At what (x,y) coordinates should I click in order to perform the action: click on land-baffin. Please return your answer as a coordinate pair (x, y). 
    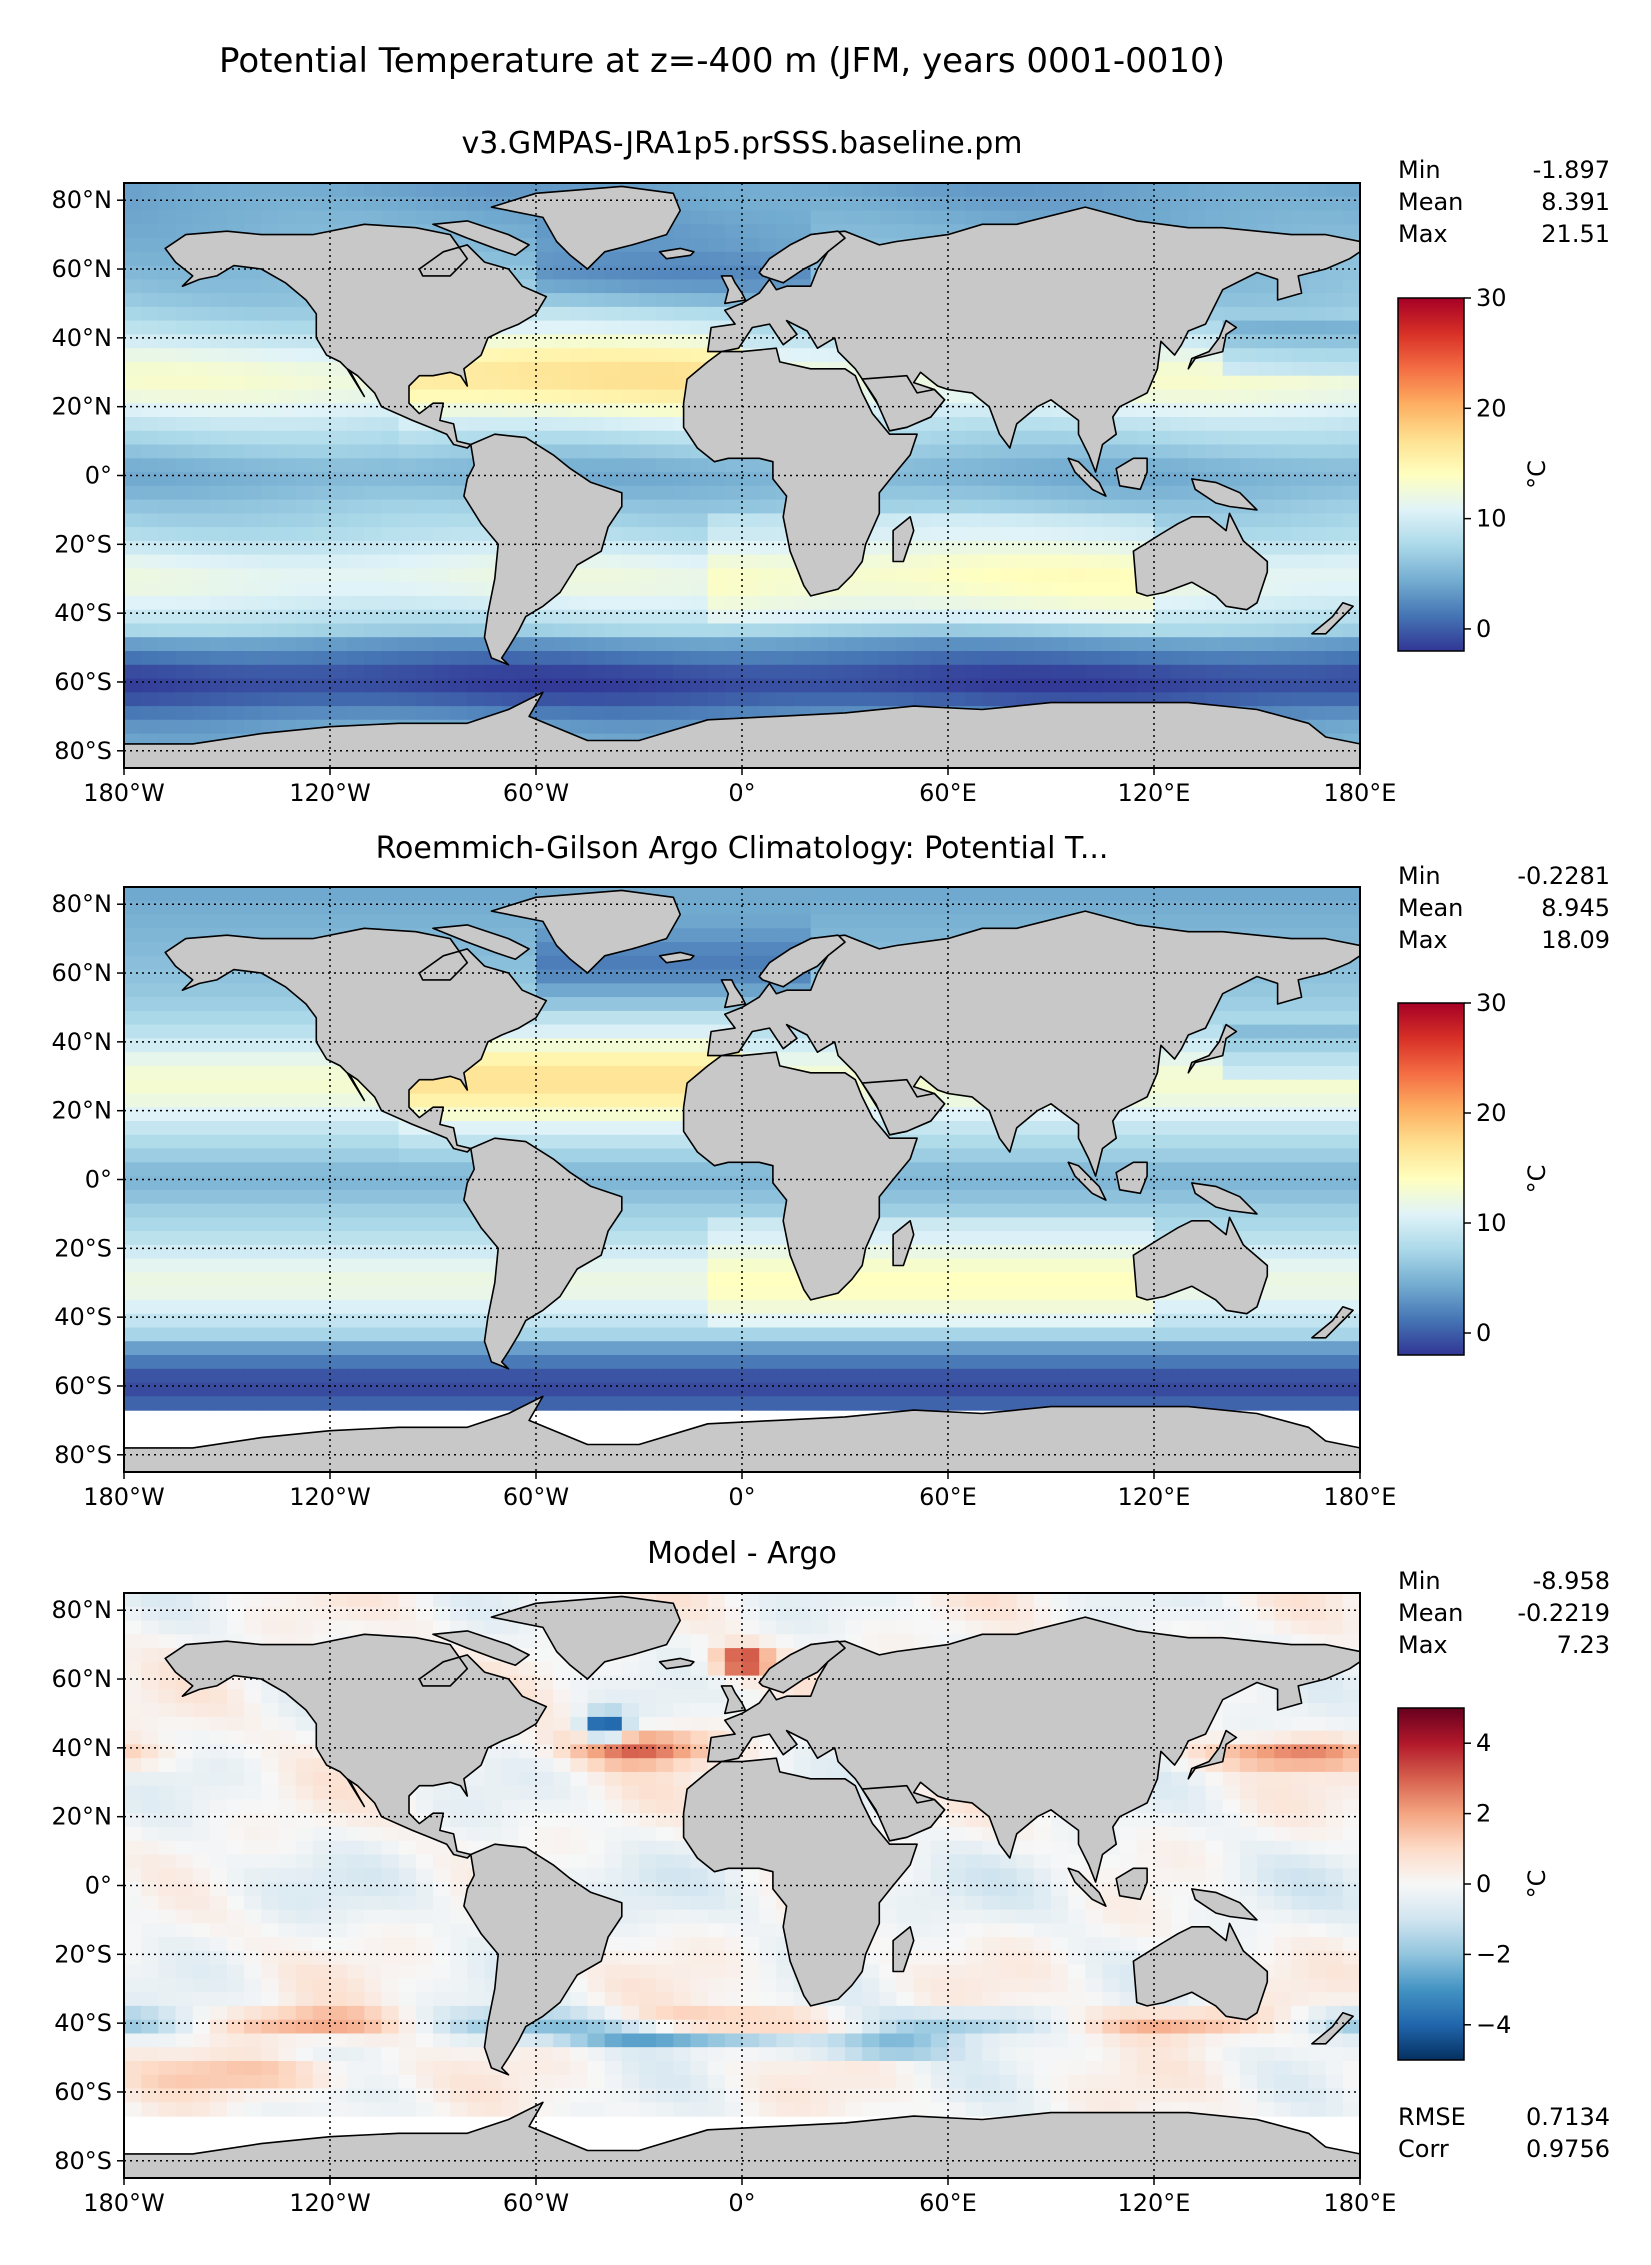
    Looking at the image, I should click on (481, 238).